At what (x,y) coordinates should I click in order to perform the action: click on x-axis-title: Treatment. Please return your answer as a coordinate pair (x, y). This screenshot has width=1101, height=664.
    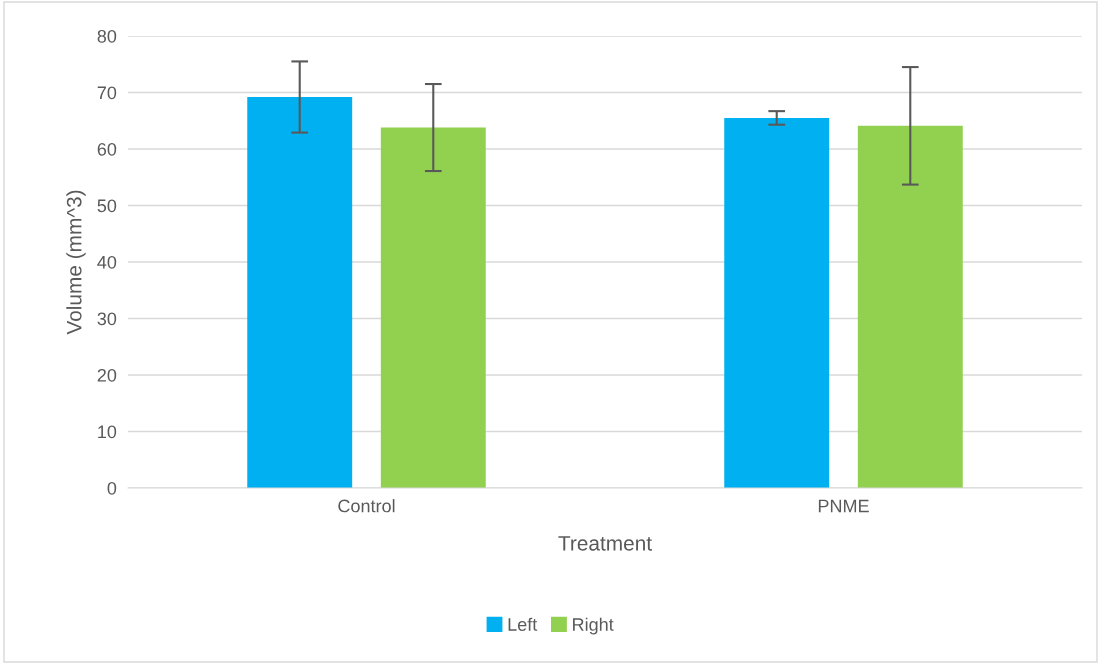
    Looking at the image, I should click on (605, 543).